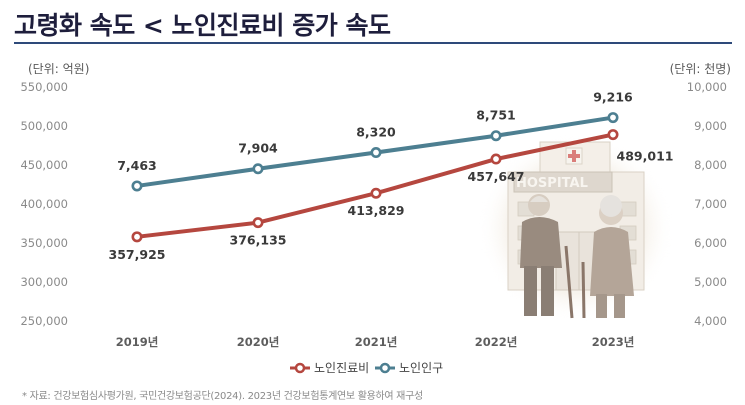 This screenshot has width=745, height=405. What do you see at coordinates (44, 165) in the screenshot?
I see `left-tick-label: 450,000` at bounding box center [44, 165].